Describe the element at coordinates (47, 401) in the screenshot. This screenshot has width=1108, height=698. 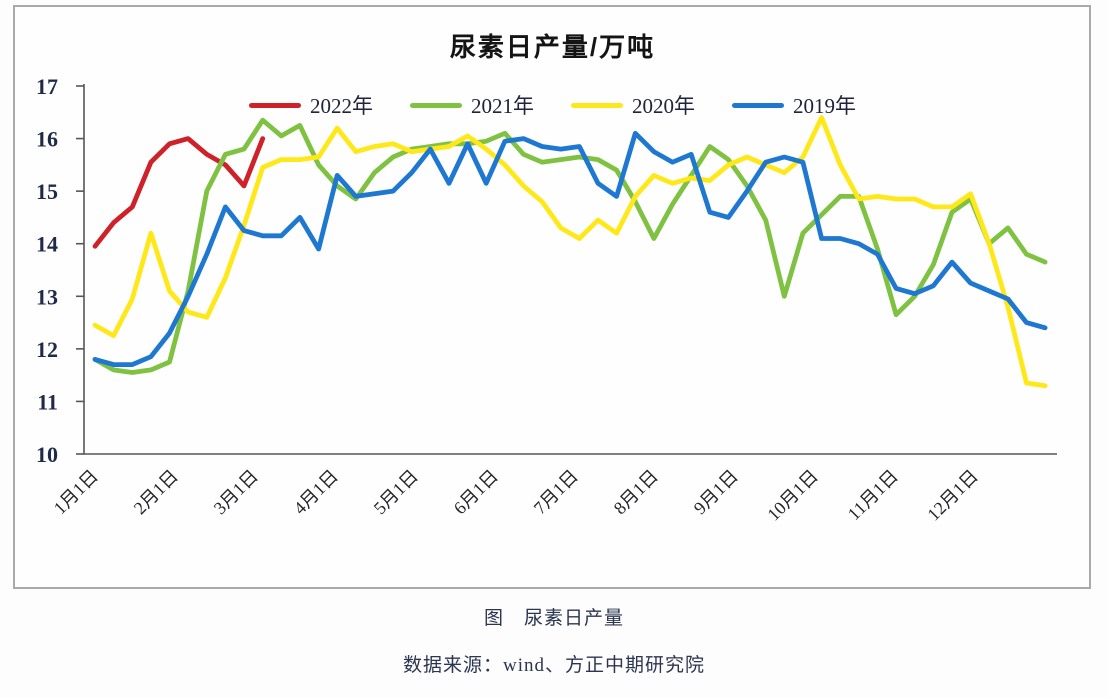
I see `y-tick-label: 11` at that location.